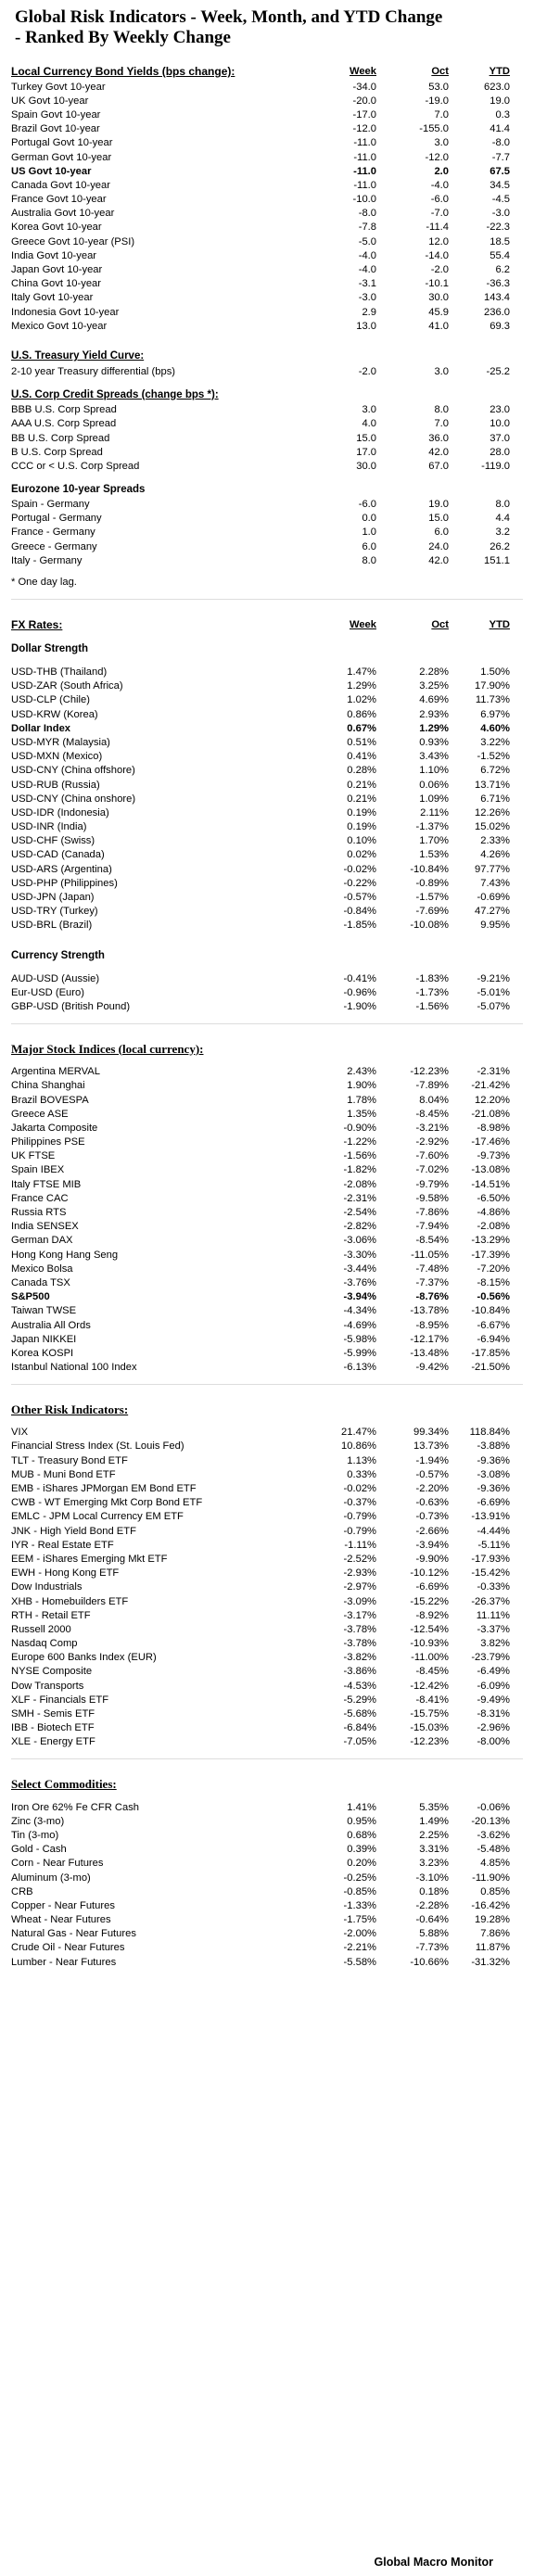  Describe the element at coordinates (439, 270) in the screenshot. I see `oct-value: -2.0` at that location.